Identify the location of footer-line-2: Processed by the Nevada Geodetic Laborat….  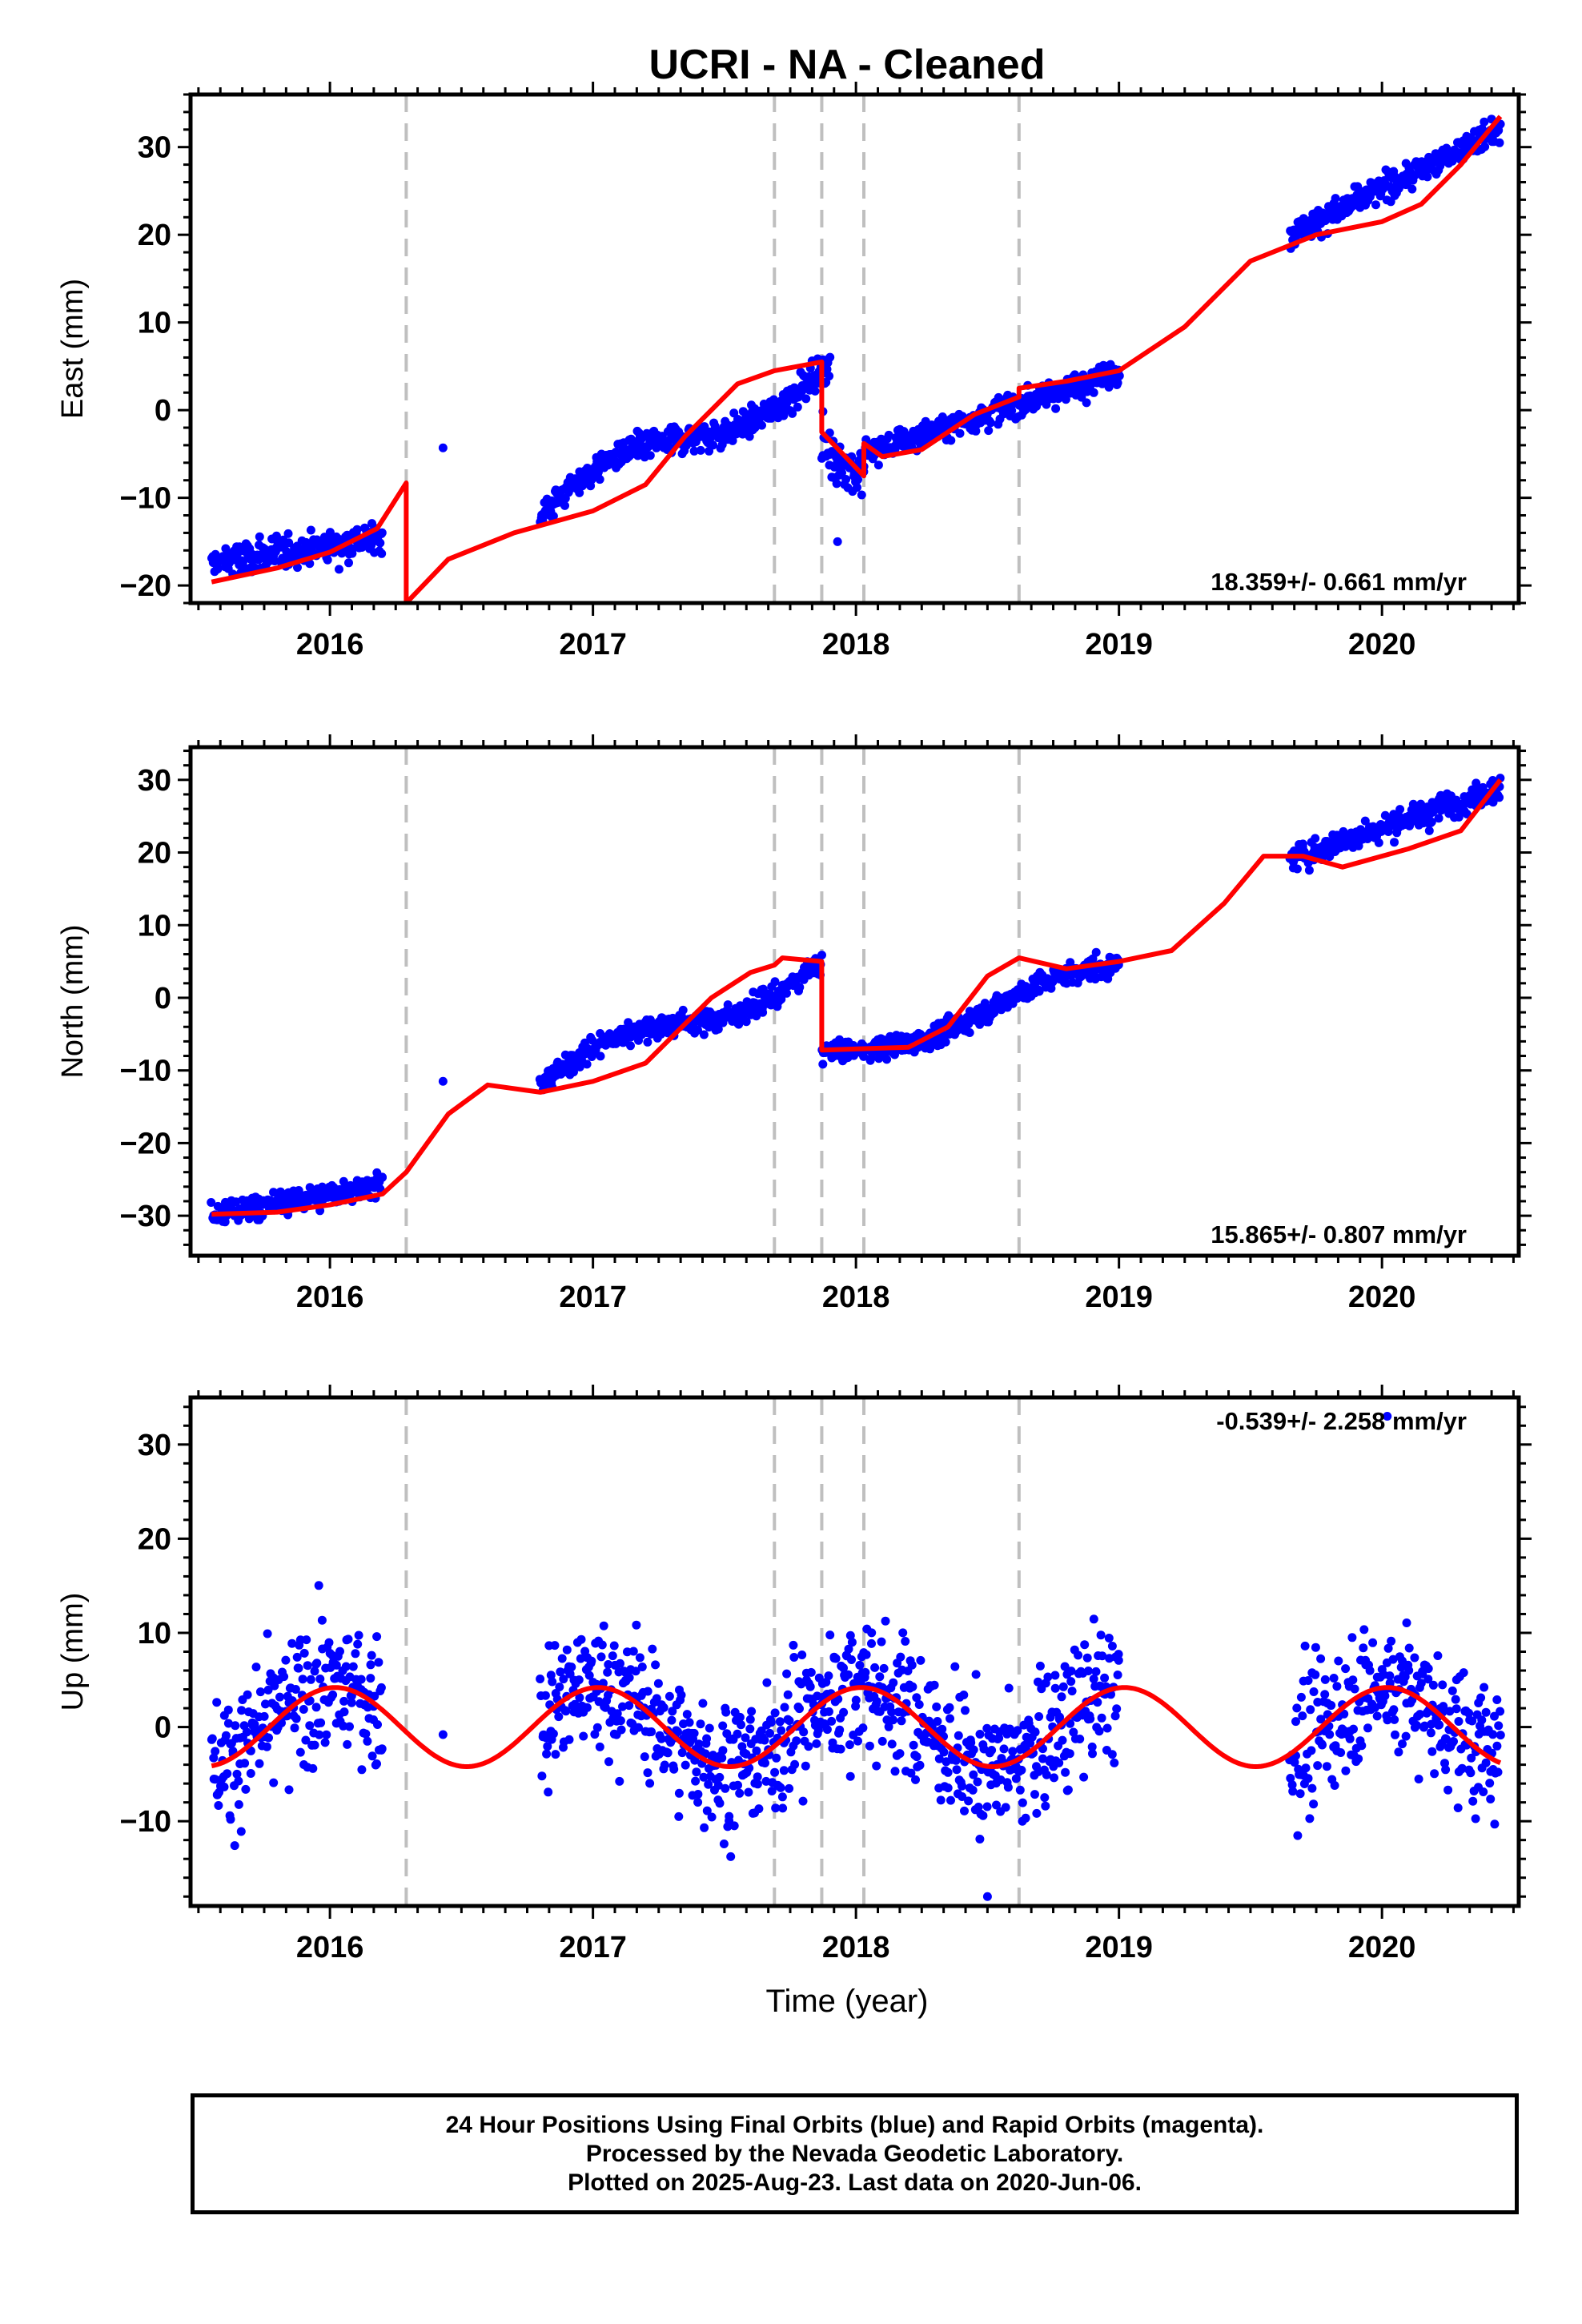
(854, 2154).